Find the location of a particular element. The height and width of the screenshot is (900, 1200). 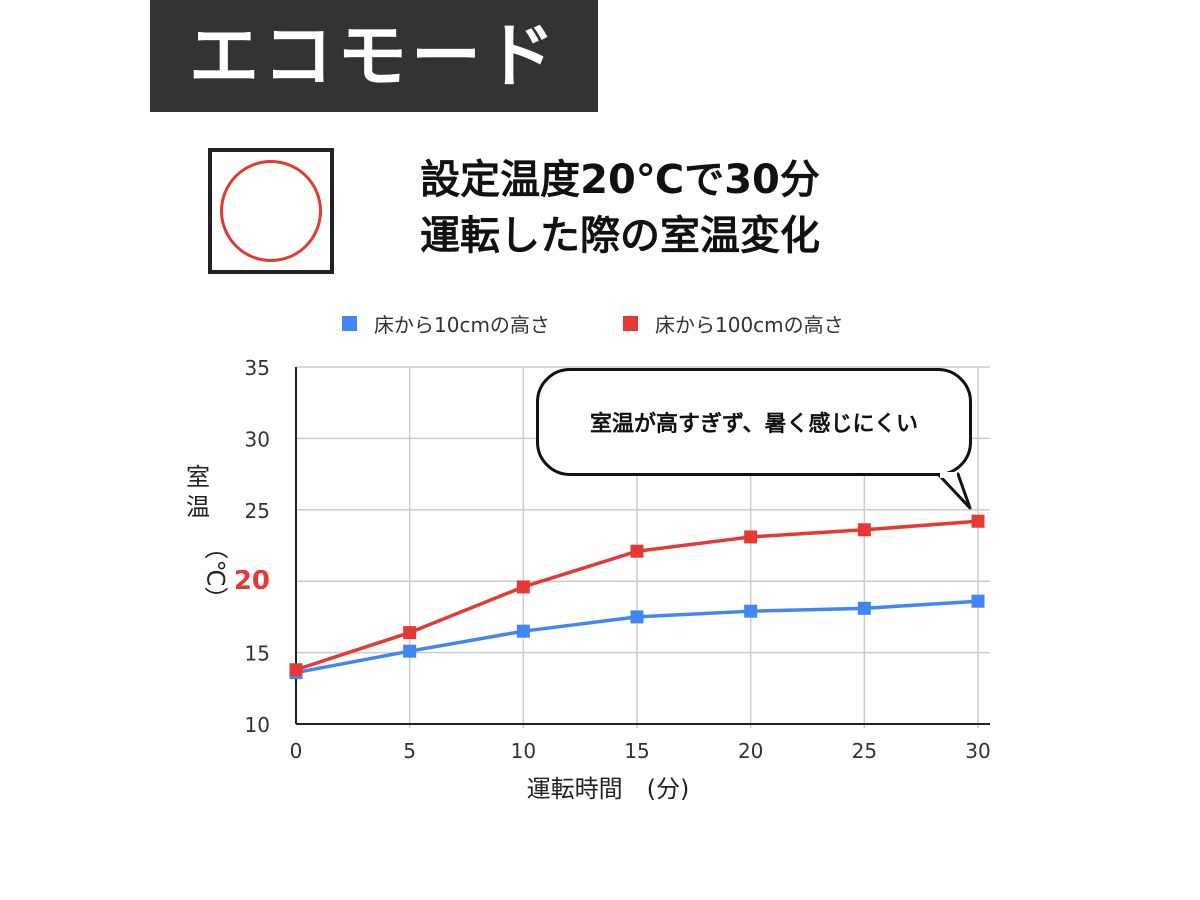

y-tick-label: 10 is located at coordinates (257, 725).